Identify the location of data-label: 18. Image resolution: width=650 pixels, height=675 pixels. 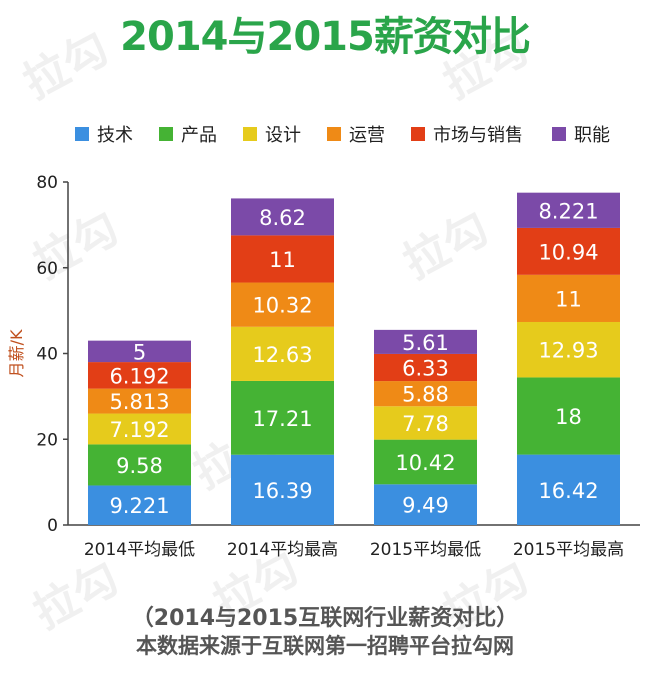
(568, 417).